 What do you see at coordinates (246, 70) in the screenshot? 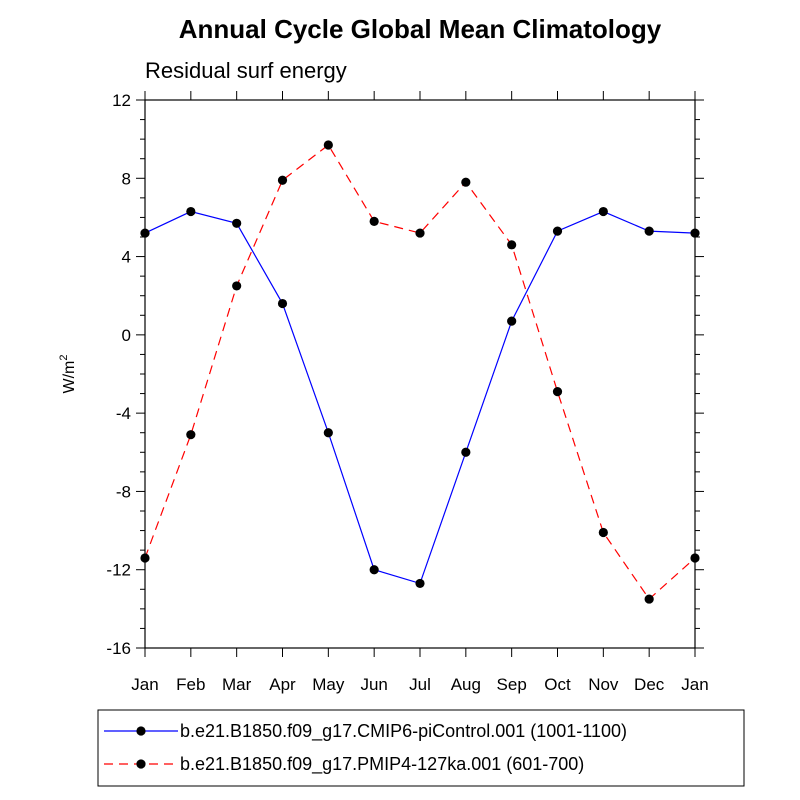
I see `chart-subtitle: Residual surf energy` at bounding box center [246, 70].